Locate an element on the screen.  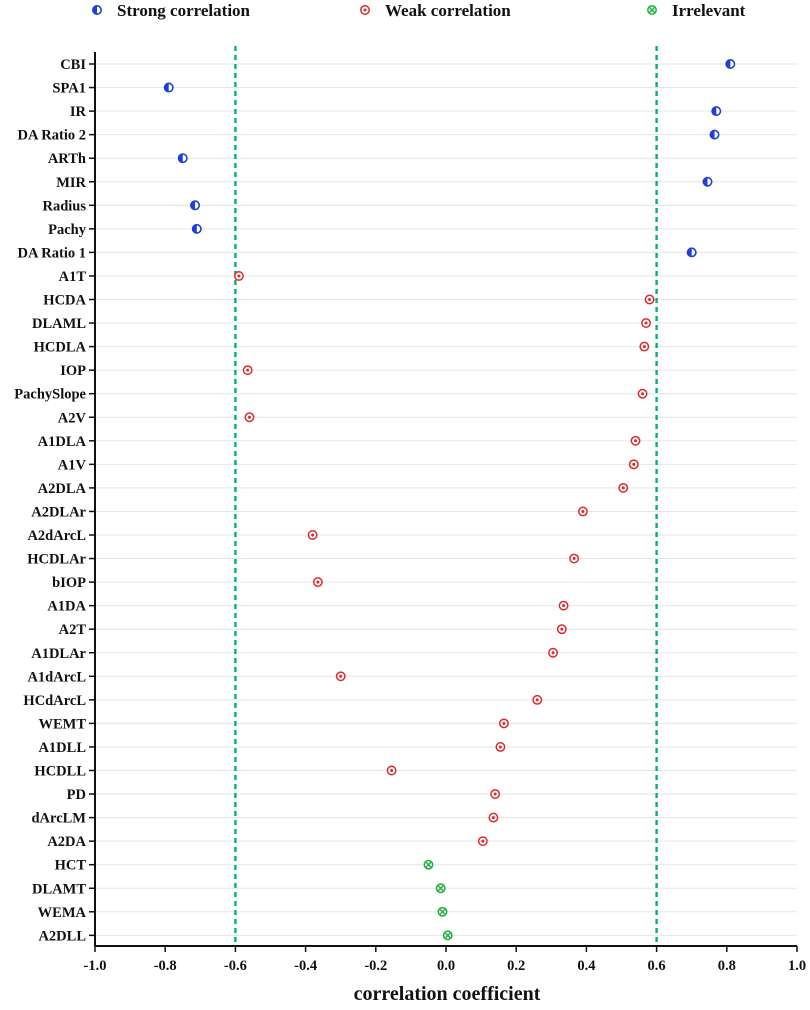
y-tick-label-hcdarcl: HCdArcL is located at coordinates (54, 701).